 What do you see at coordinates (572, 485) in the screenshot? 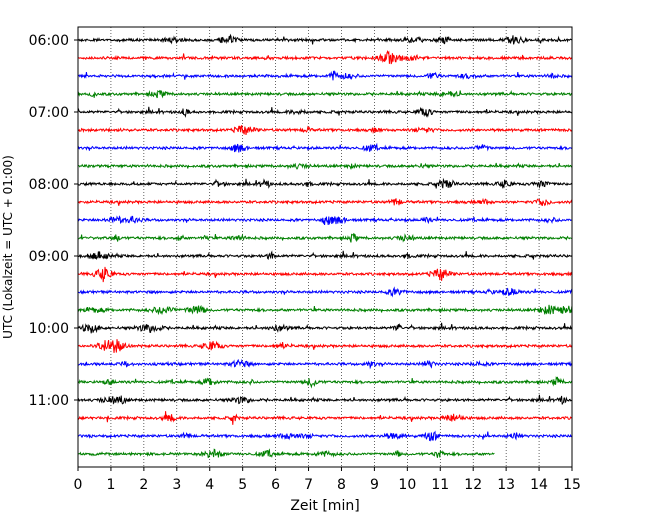
I see `x-tick-label: 15` at bounding box center [572, 485].